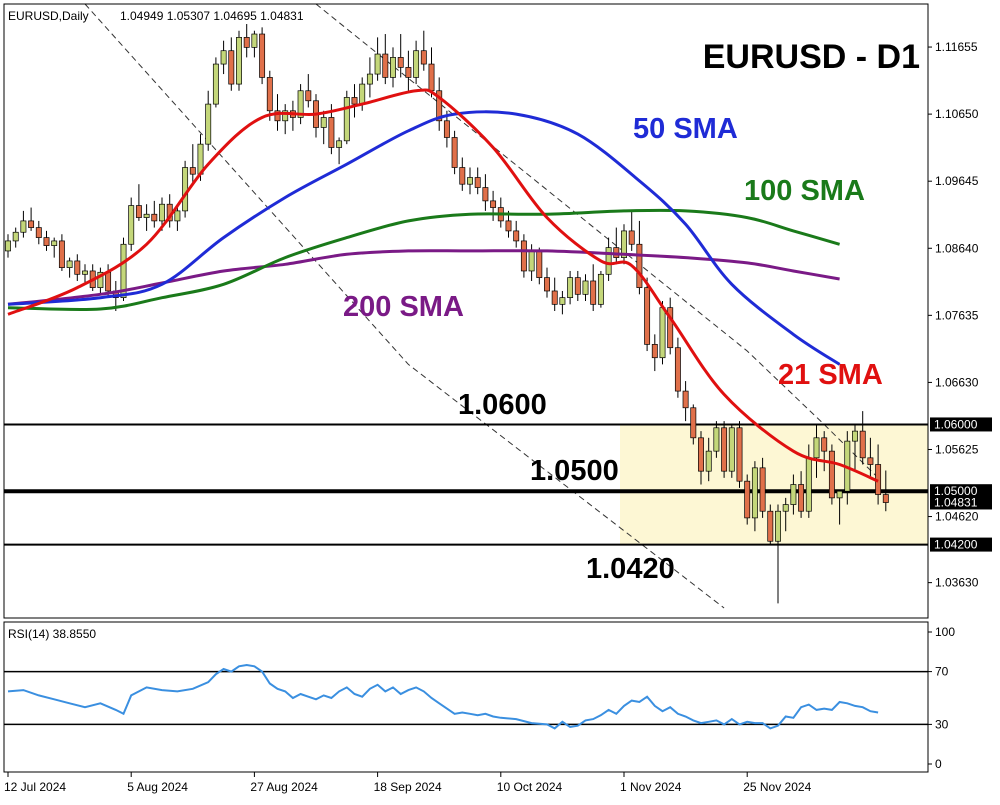  What do you see at coordinates (957, 114) in the screenshot?
I see `price-tick-label: 1.10650` at bounding box center [957, 114].